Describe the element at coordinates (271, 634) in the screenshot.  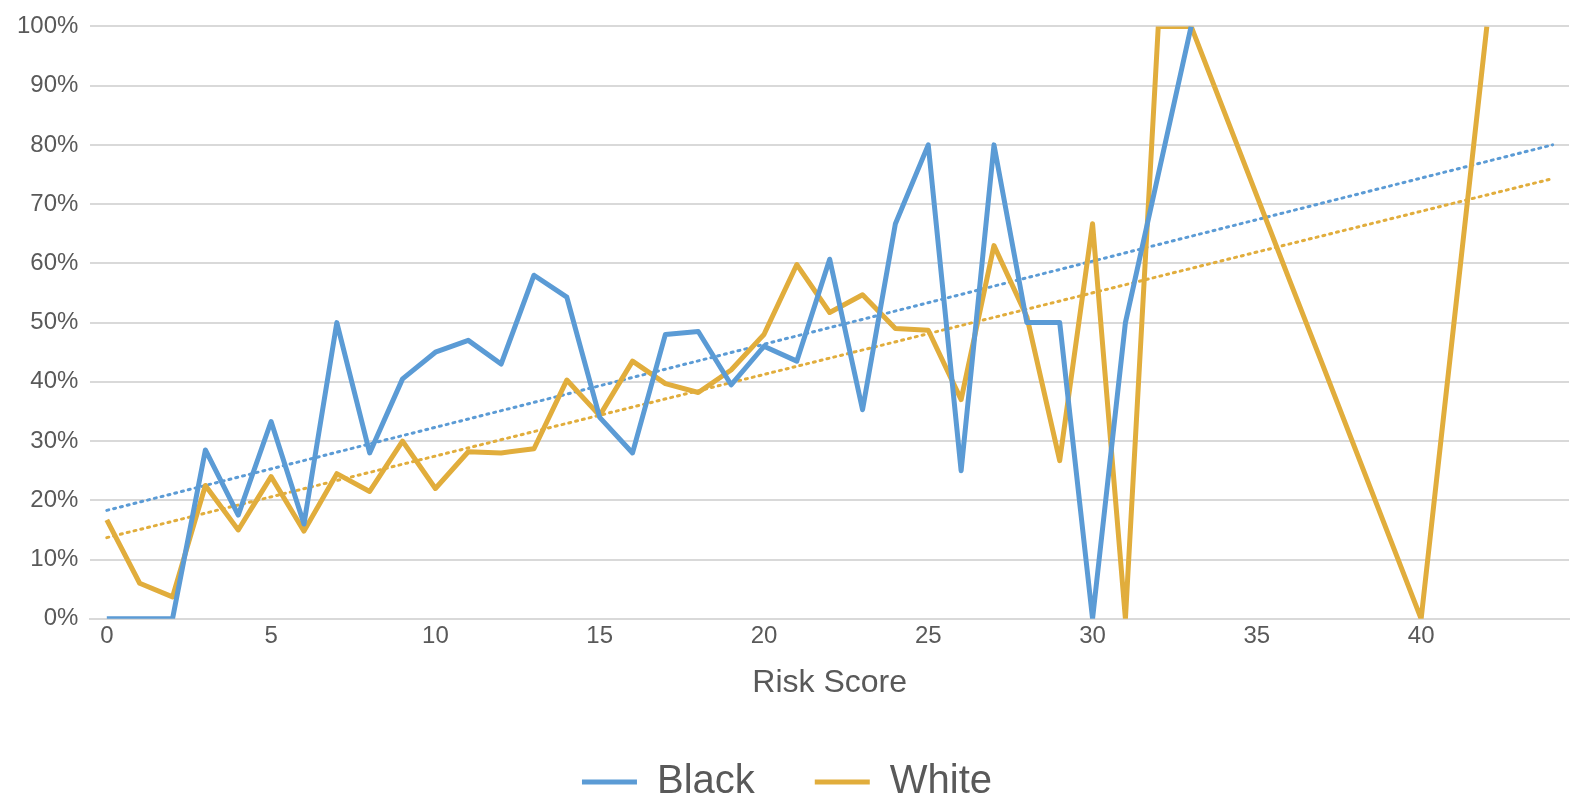
I see `x-tick-label: 5` at that location.